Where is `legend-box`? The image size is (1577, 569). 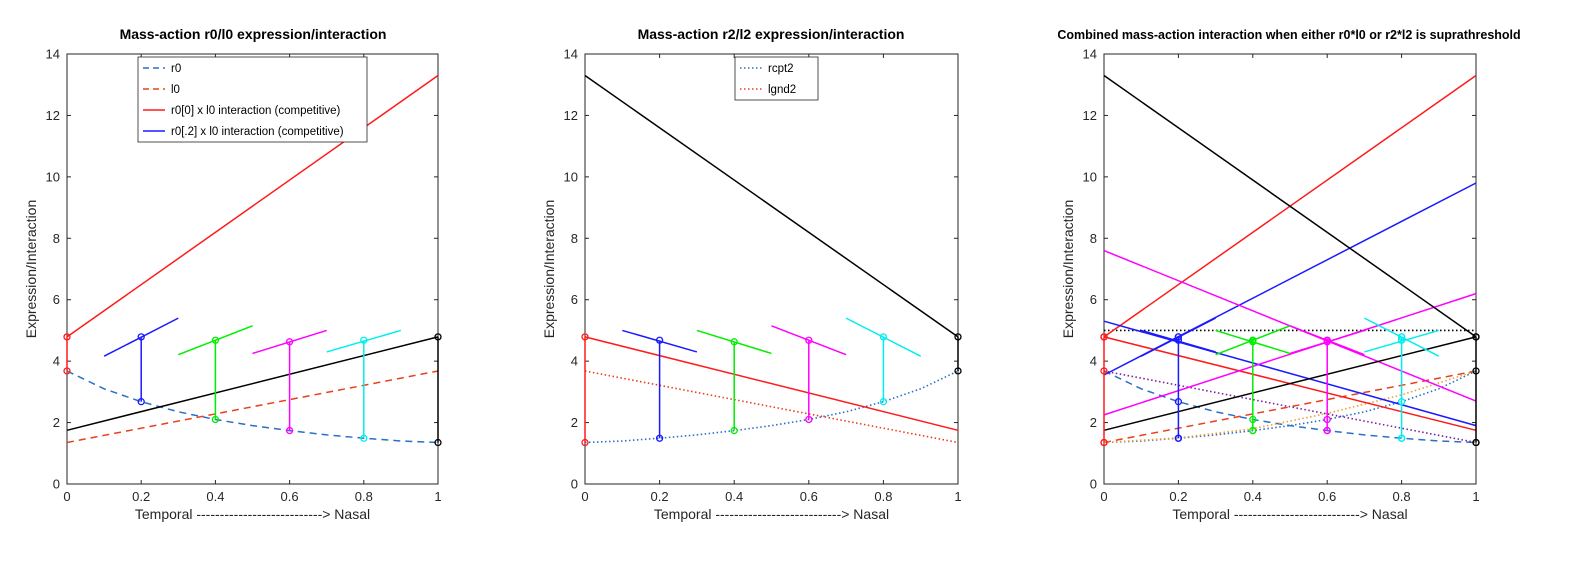 legend-box is located at coordinates (776, 78).